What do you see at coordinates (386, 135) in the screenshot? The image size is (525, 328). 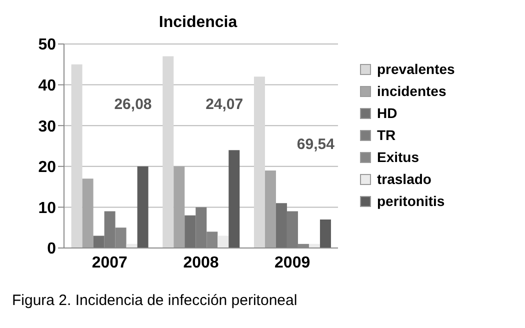 I see `legend-label: TR` at bounding box center [386, 135].